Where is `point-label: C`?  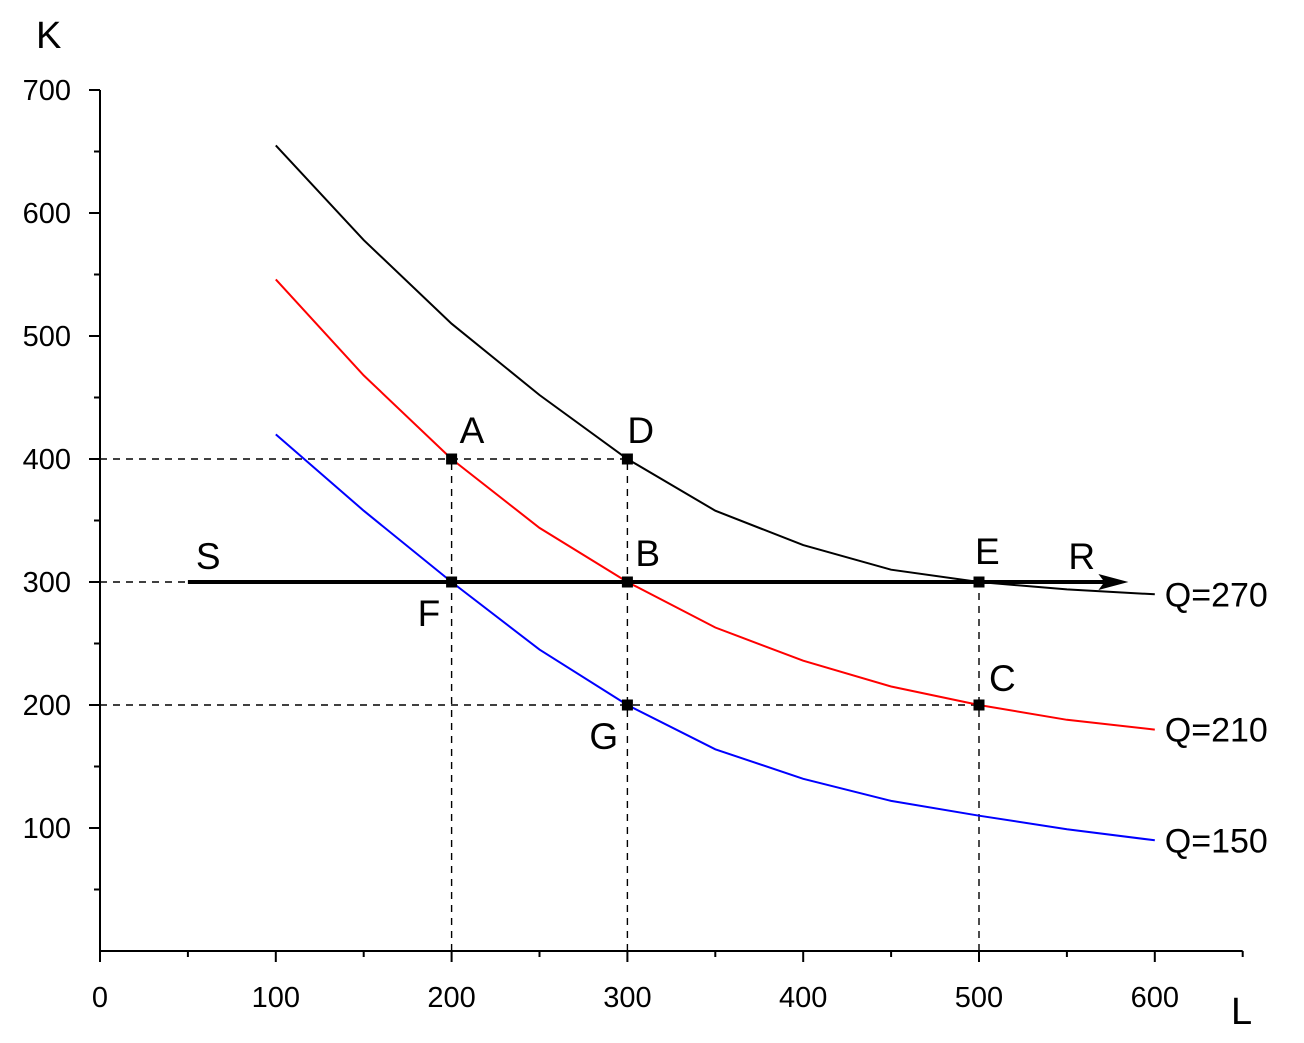
point-label: C is located at coordinates (1002, 678).